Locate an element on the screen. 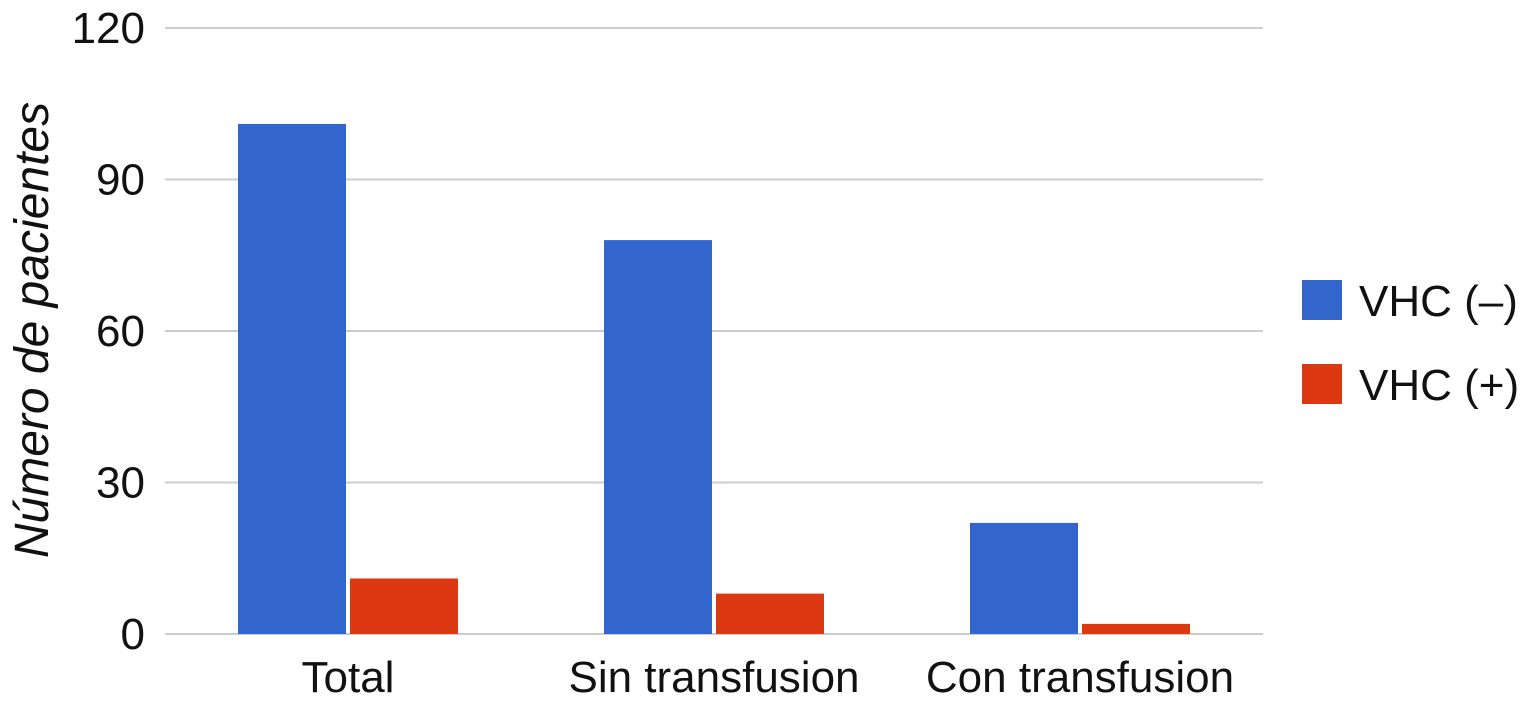 This screenshot has height=702, width=1534. y-tick-label-0: 0 is located at coordinates (133, 634).